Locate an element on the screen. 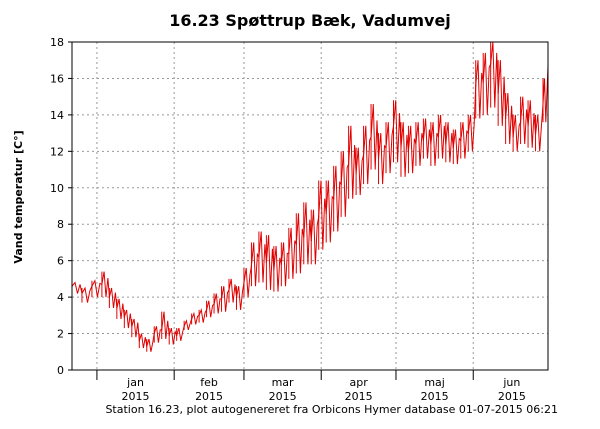 The height and width of the screenshot is (429, 600). y-tick-label: 12 is located at coordinates (57, 151).